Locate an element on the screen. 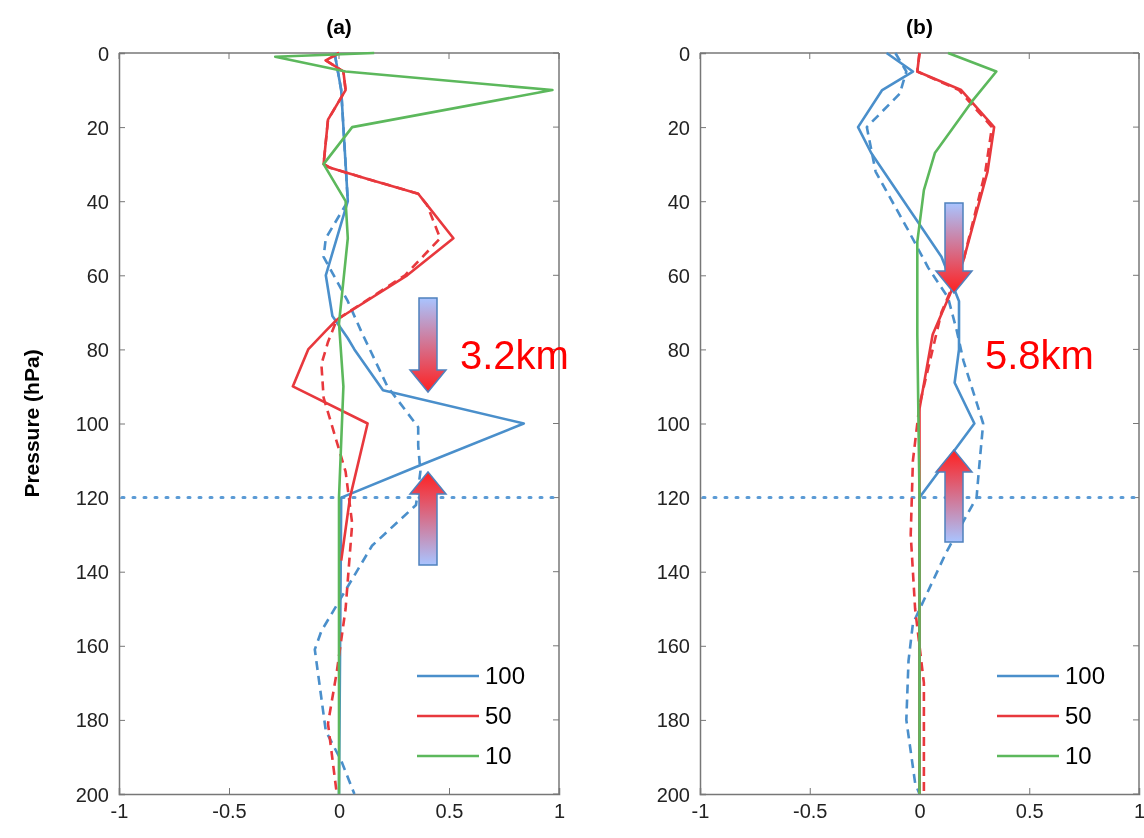  annotation: 3.2km is located at coordinates (514, 355).